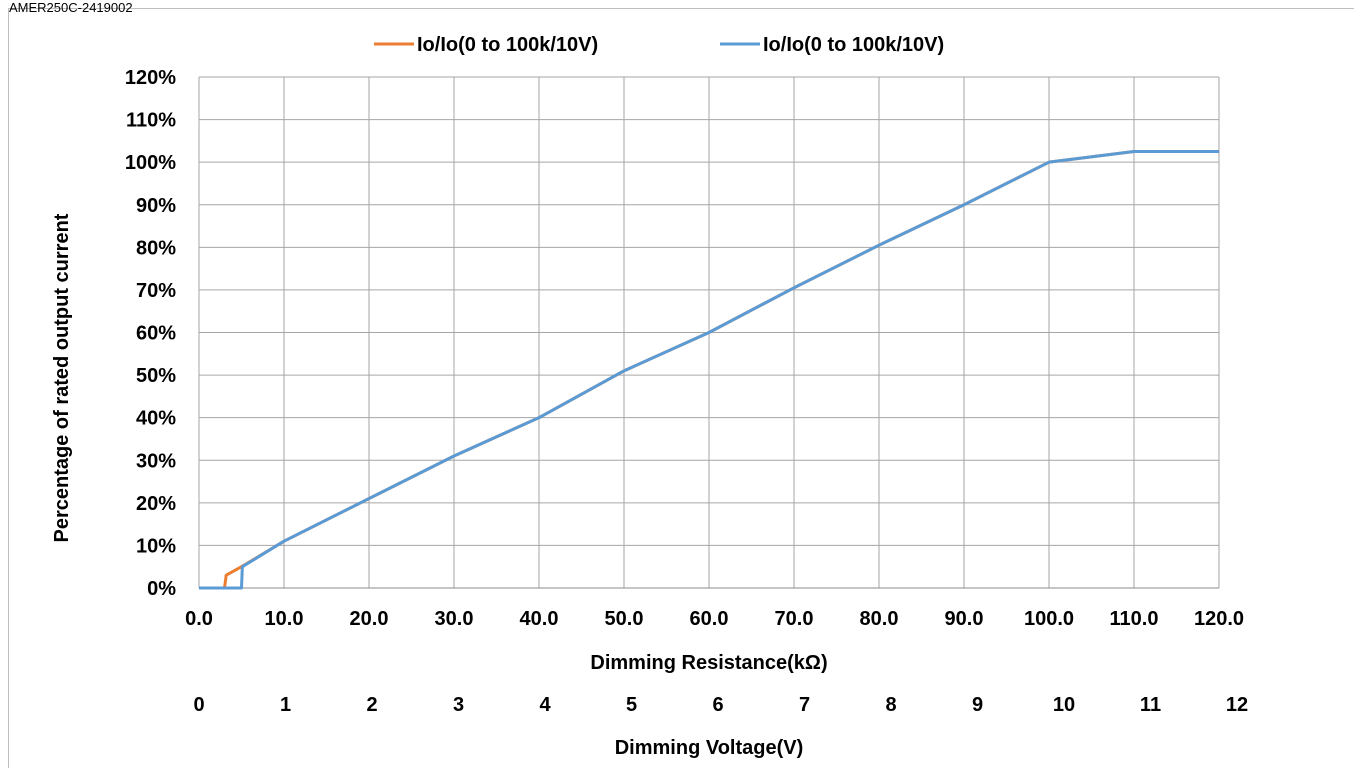 The width and height of the screenshot is (1356, 769). I want to click on x2-tick-label: 12, so click(1237, 705).